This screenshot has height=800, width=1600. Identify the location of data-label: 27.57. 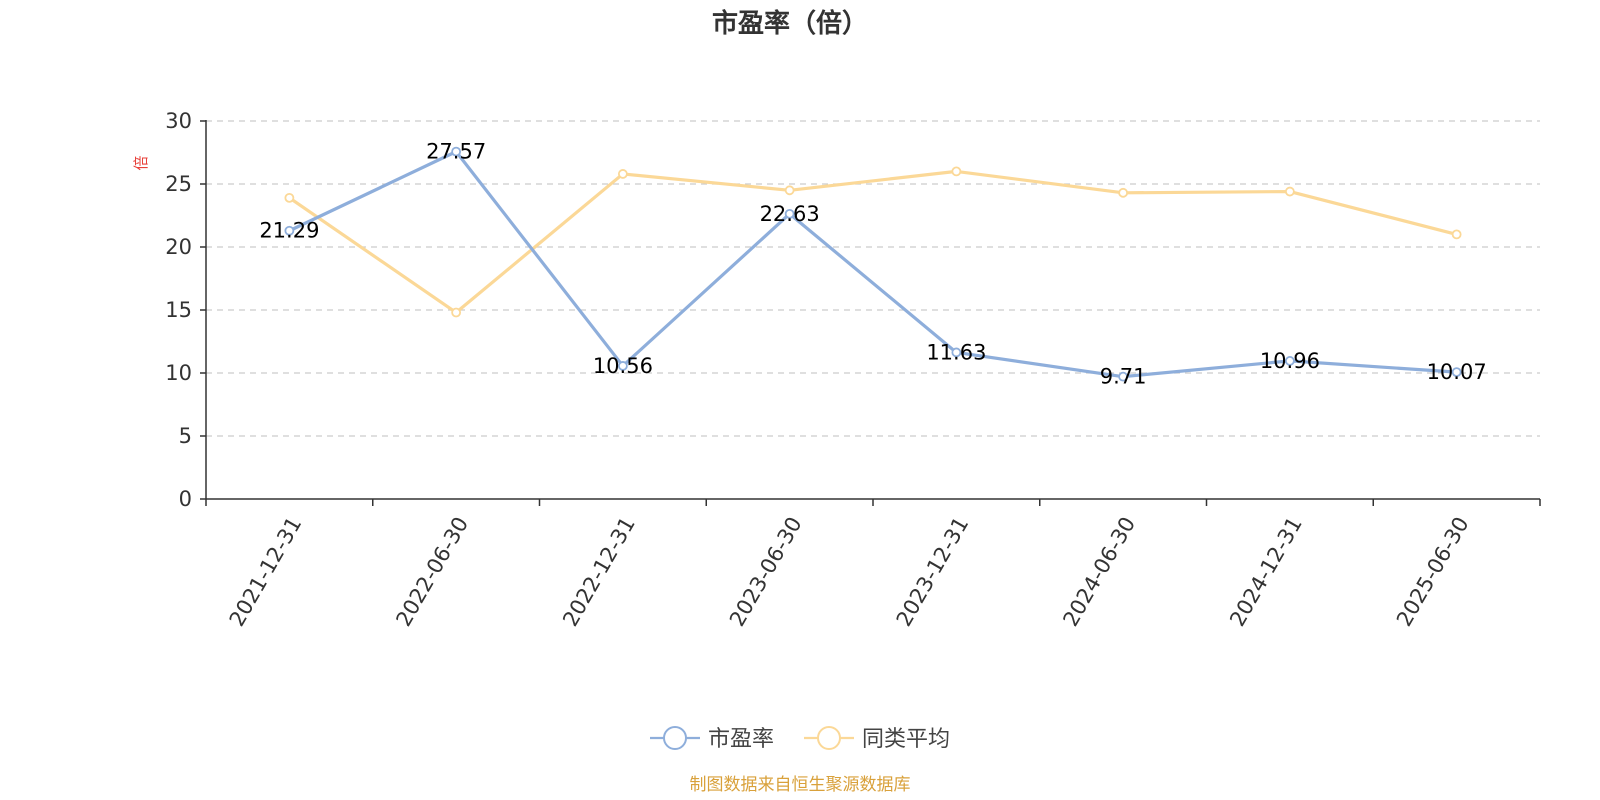
(456, 152).